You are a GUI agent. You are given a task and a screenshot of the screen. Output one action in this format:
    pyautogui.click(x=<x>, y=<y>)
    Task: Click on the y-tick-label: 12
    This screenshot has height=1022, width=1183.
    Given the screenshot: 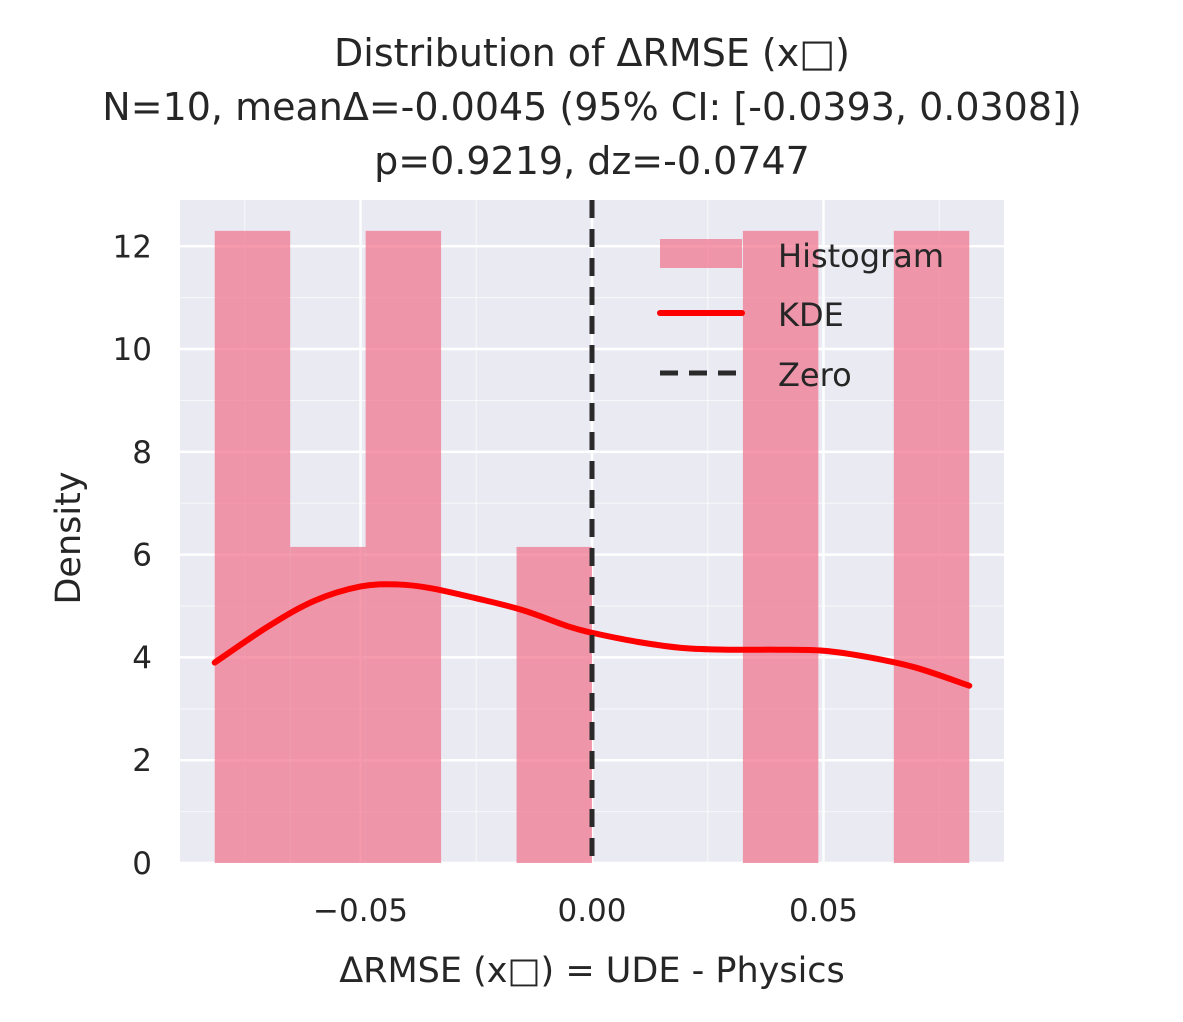 What is the action you would take?
    pyautogui.click(x=132, y=247)
    